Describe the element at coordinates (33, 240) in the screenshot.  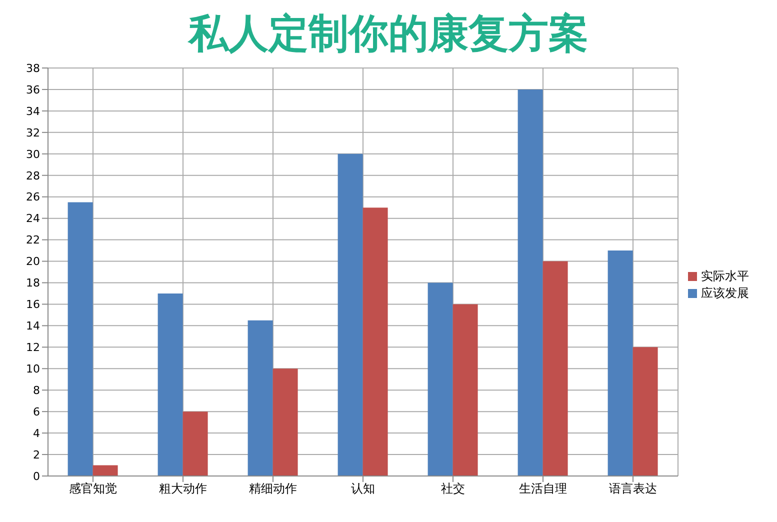
I see `y-tick-label: 22` at that location.